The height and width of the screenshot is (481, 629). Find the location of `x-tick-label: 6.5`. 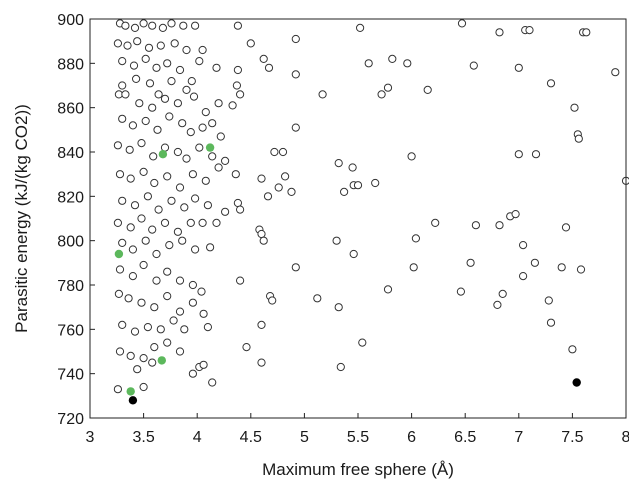

x-tick-label: 6.5 is located at coordinates (465, 437).